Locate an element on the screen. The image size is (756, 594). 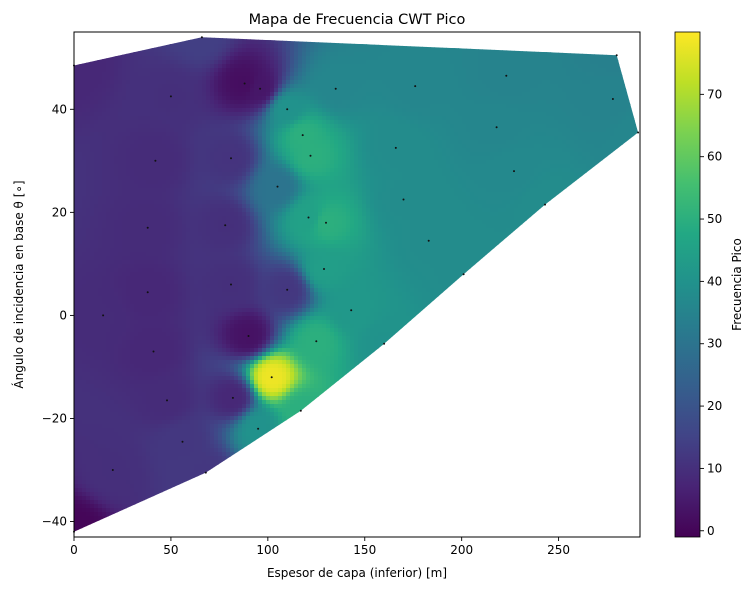
colorbar-tick-label: 10 is located at coordinates (714, 468).